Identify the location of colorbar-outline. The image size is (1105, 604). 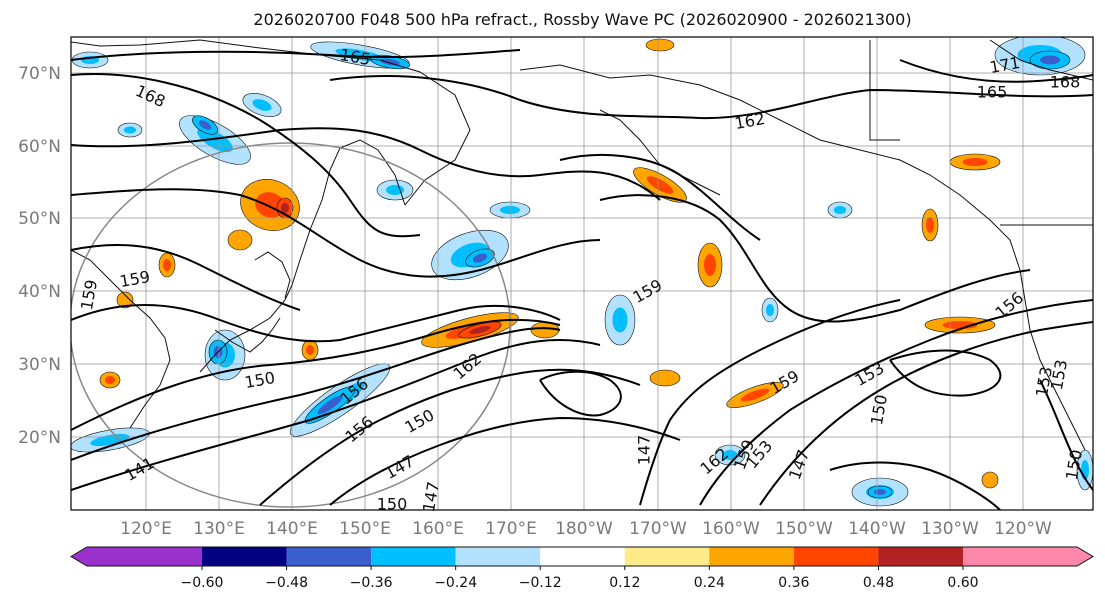
(582, 556).